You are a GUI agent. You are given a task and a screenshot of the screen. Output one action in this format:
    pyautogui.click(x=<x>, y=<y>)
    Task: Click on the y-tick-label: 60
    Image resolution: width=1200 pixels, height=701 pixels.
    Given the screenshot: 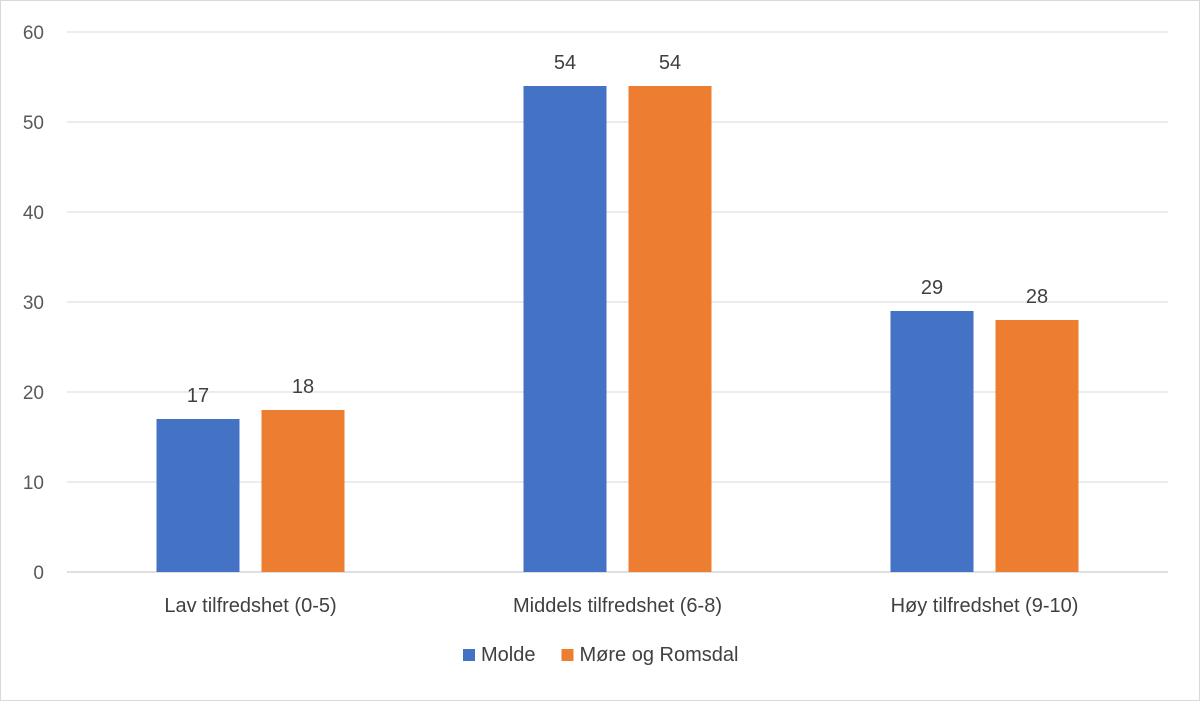 What is the action you would take?
    pyautogui.click(x=33, y=33)
    